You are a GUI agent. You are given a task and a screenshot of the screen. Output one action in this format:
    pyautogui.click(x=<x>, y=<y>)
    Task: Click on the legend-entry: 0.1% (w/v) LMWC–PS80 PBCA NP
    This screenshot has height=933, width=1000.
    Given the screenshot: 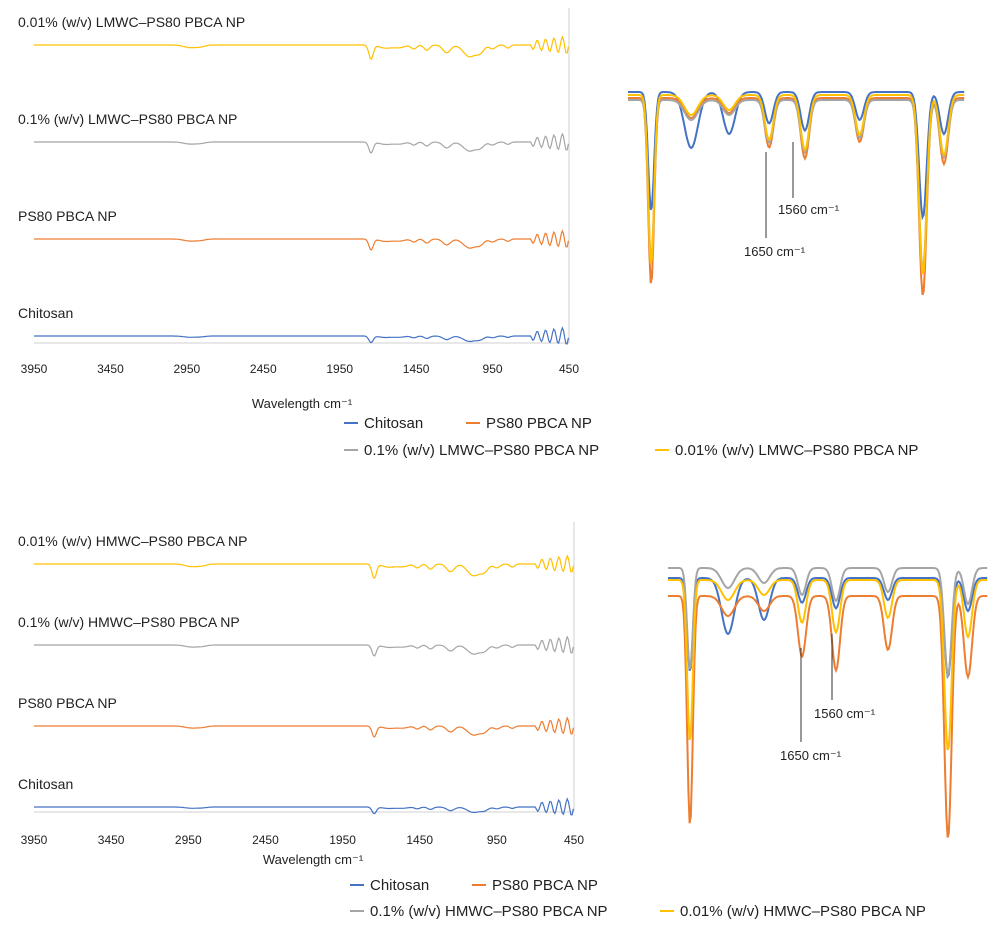 What is the action you would take?
    pyautogui.click(x=481, y=450)
    